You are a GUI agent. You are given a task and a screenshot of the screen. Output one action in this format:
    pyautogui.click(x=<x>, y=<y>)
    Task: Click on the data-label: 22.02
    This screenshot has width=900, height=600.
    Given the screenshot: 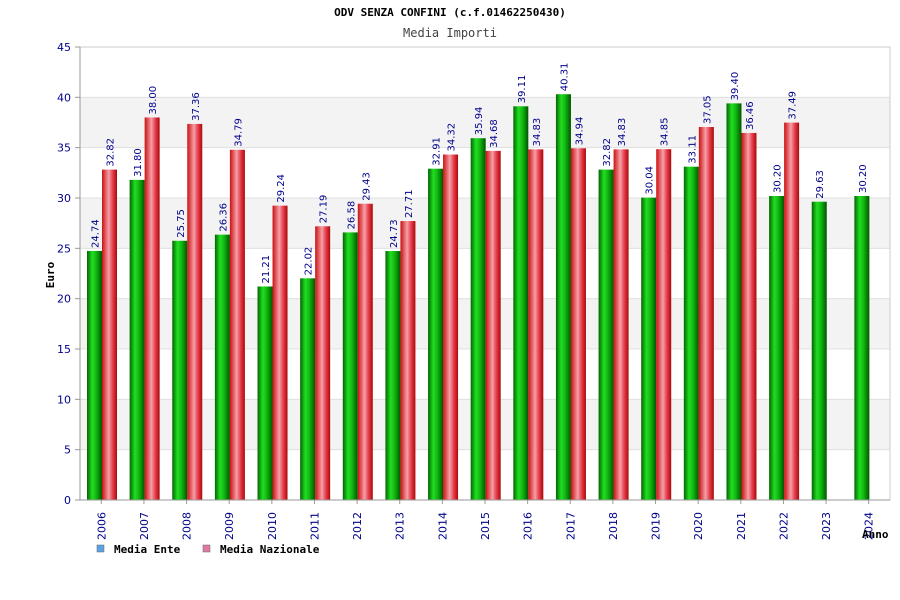 What is the action you would take?
    pyautogui.click(x=309, y=261)
    